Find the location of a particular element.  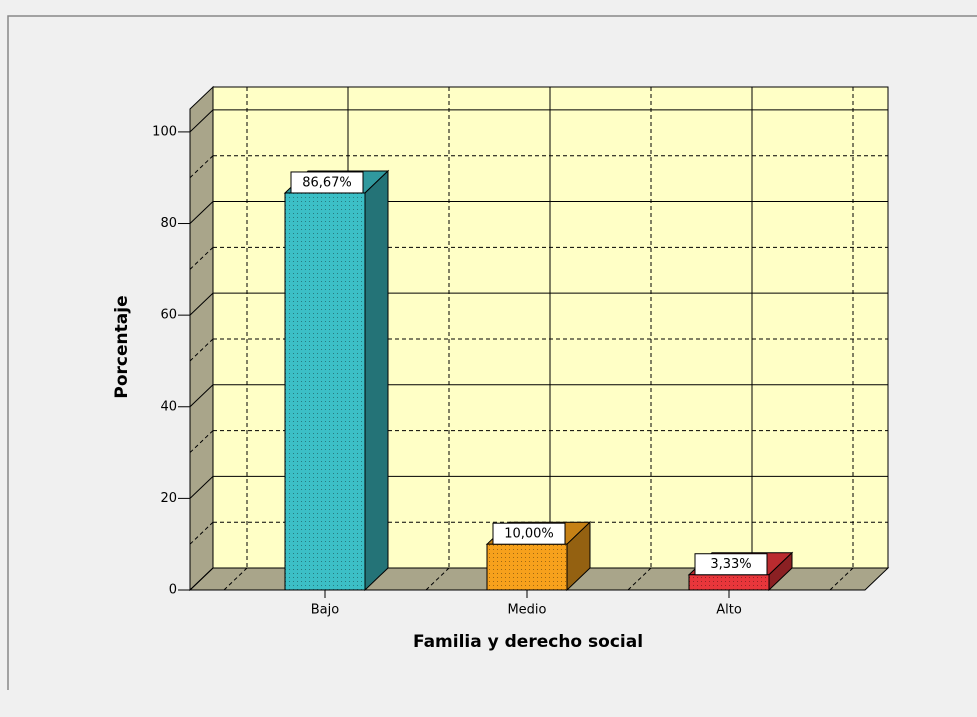

left-wall is located at coordinates (201, 338).